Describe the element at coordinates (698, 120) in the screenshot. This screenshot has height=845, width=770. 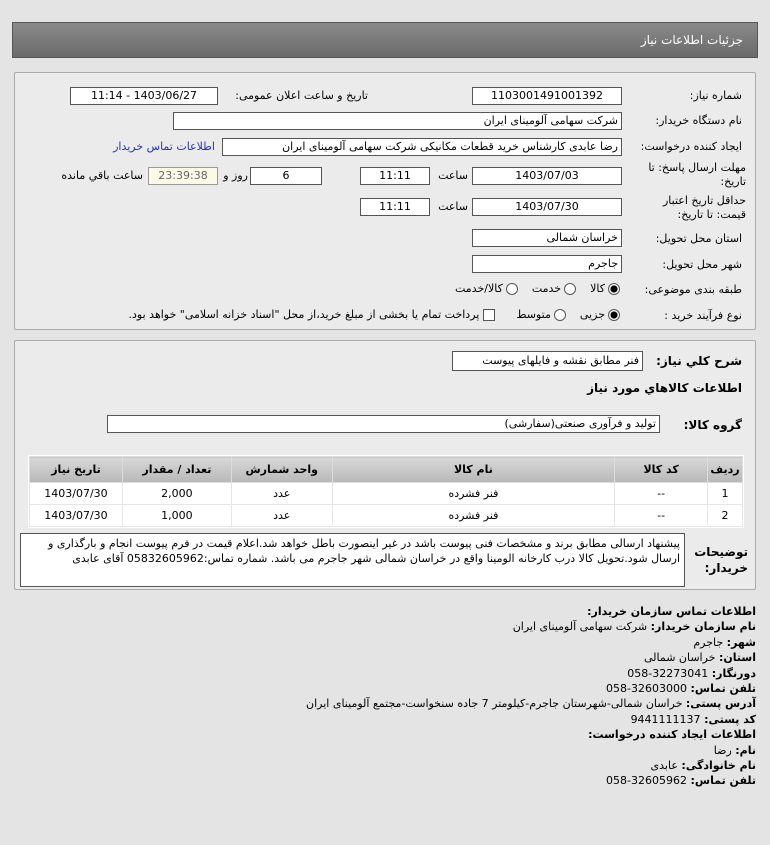
I see `buyer-label: نام دستگاه خریدار:` at that location.